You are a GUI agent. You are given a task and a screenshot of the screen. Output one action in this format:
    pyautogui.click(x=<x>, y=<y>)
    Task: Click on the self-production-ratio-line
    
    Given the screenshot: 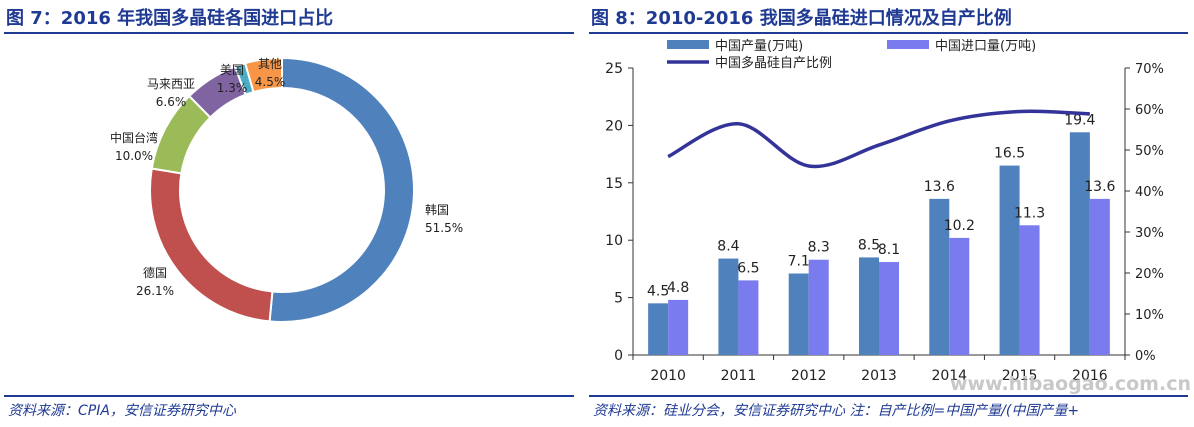 What is the action you would take?
    pyautogui.click(x=878, y=139)
    